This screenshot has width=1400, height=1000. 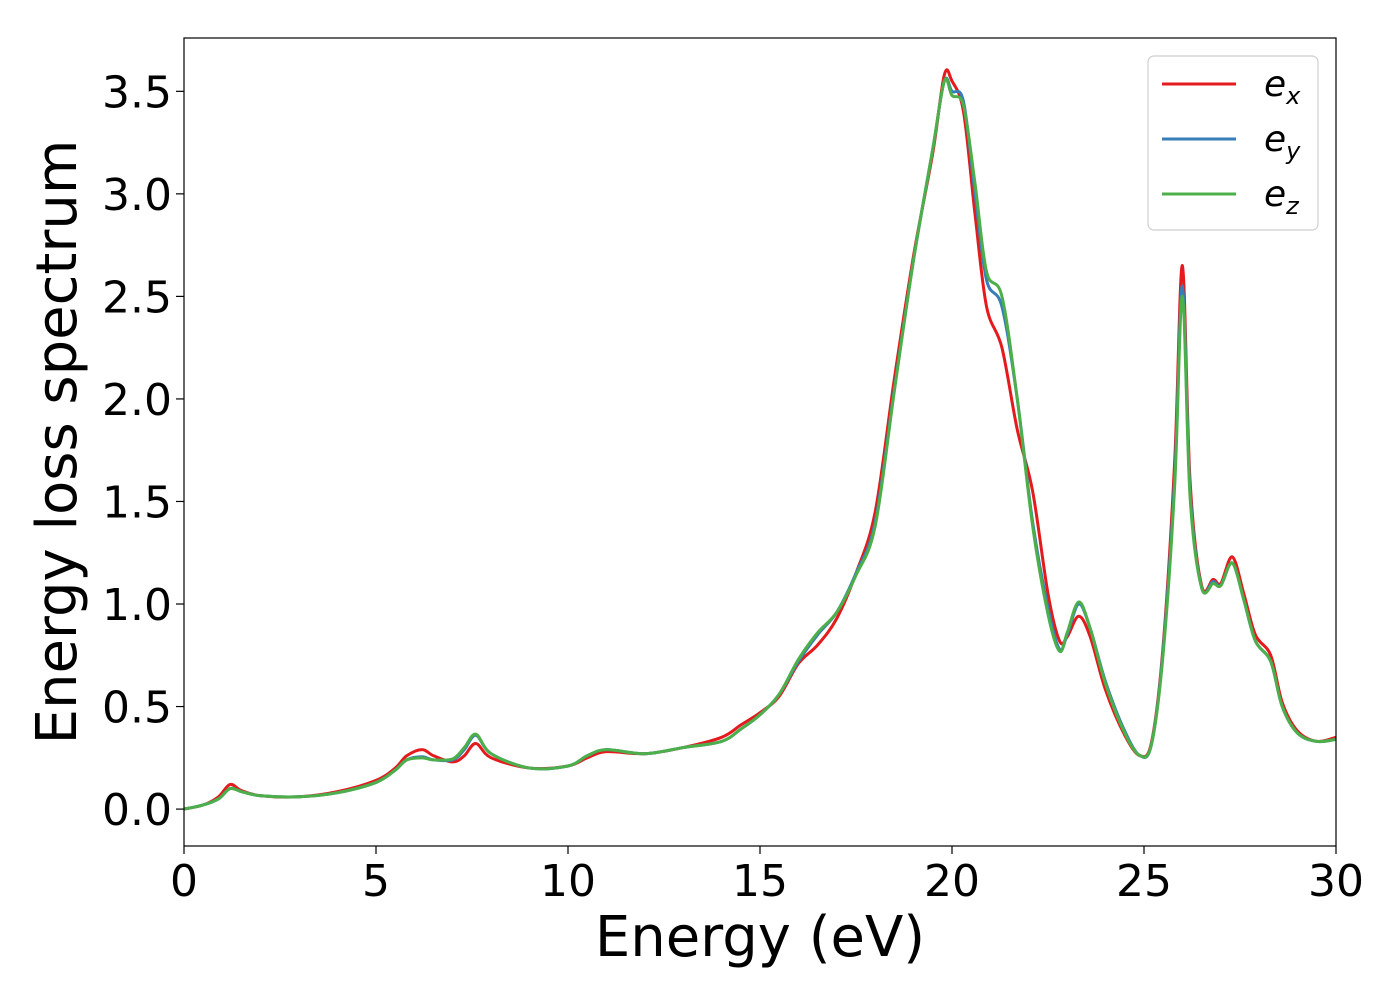 I want to click on x-tick-label: 15, so click(x=760, y=881).